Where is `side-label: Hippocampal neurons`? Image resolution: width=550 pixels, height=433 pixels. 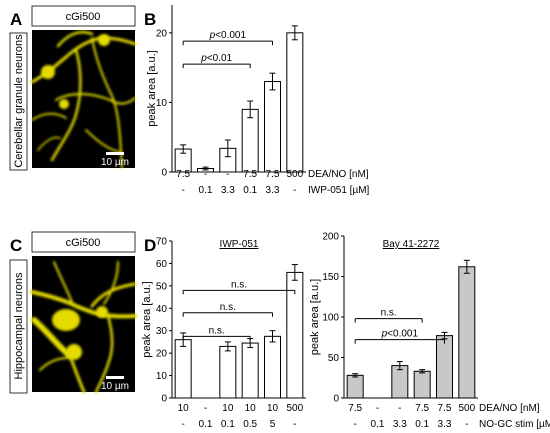 side-label: Hippocampal neurons is located at coordinates (19, 326).